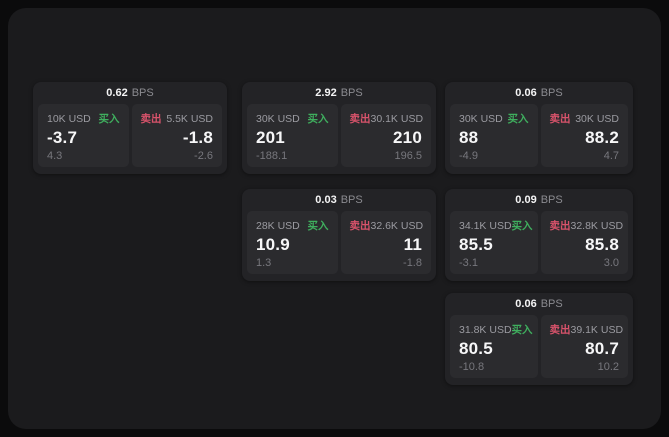 The image size is (669, 437). Describe the element at coordinates (339, 93) in the screenshot. I see `card-header: 2.92 BPS` at that location.